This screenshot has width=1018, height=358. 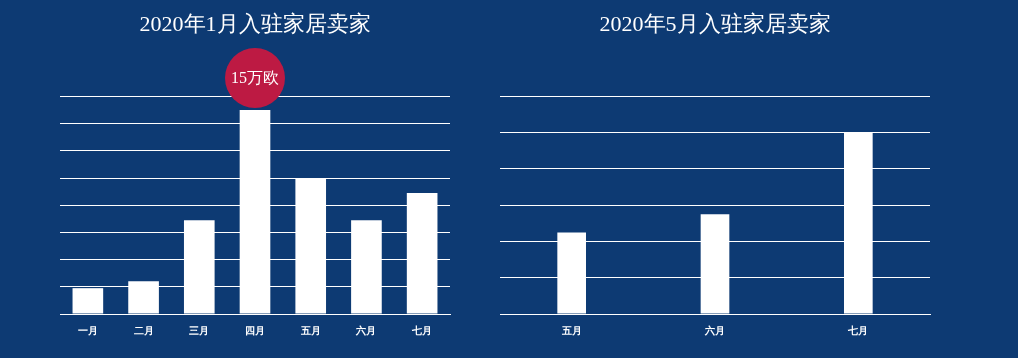 I want to click on x-tick-label: 四月, so click(x=255, y=330).